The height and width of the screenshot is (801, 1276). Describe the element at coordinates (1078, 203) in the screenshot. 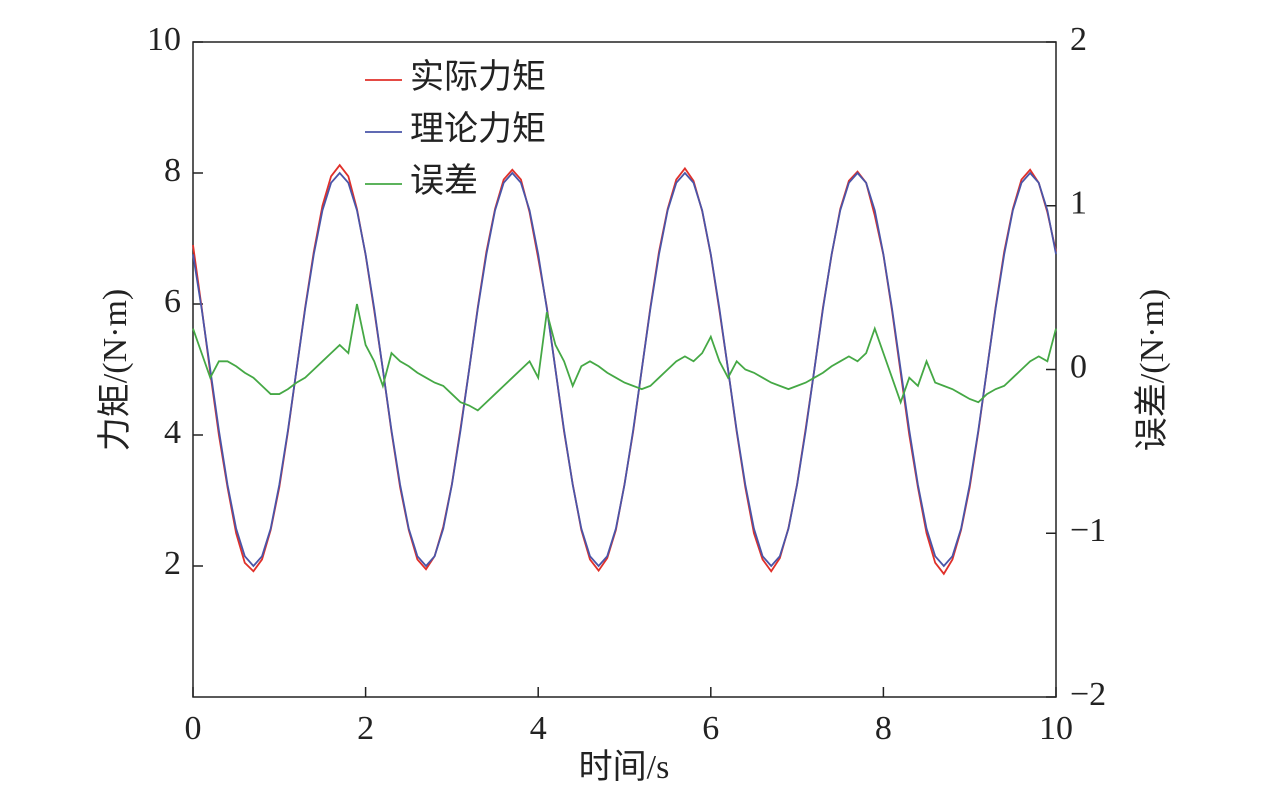

I see `y2-tick-label: 1` at that location.